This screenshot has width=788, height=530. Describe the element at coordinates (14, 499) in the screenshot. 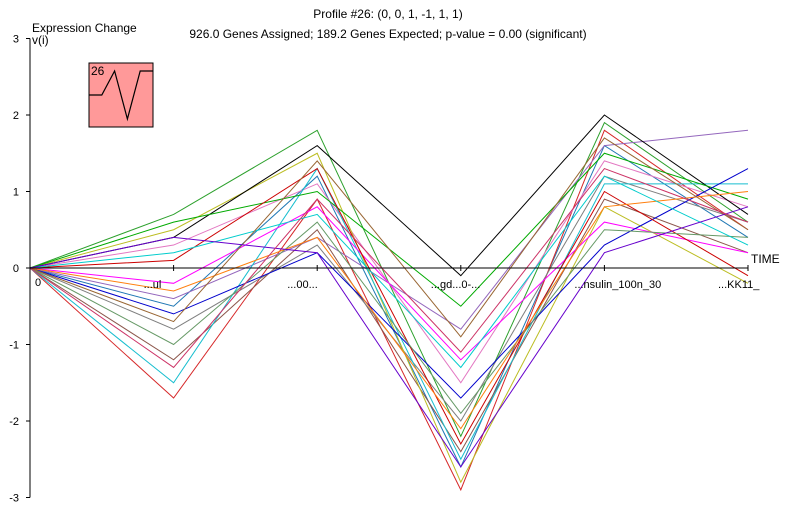

I see `y-tick-label: -3` at that location.